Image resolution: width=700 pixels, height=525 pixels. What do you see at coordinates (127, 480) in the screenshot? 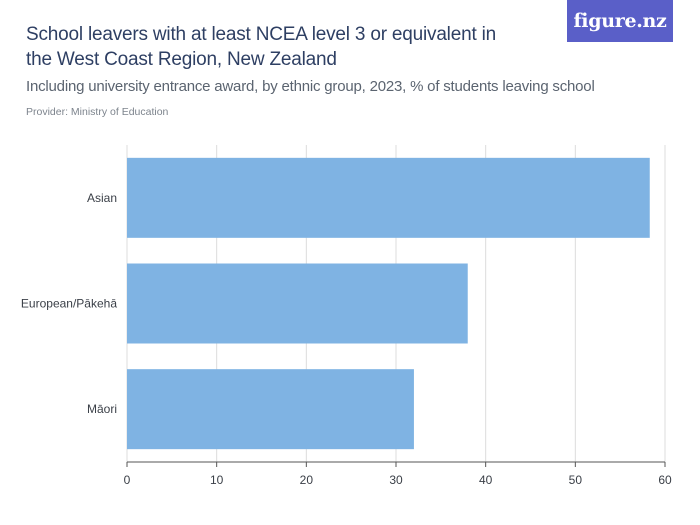
I see `x-tick-label: 0` at bounding box center [127, 480].